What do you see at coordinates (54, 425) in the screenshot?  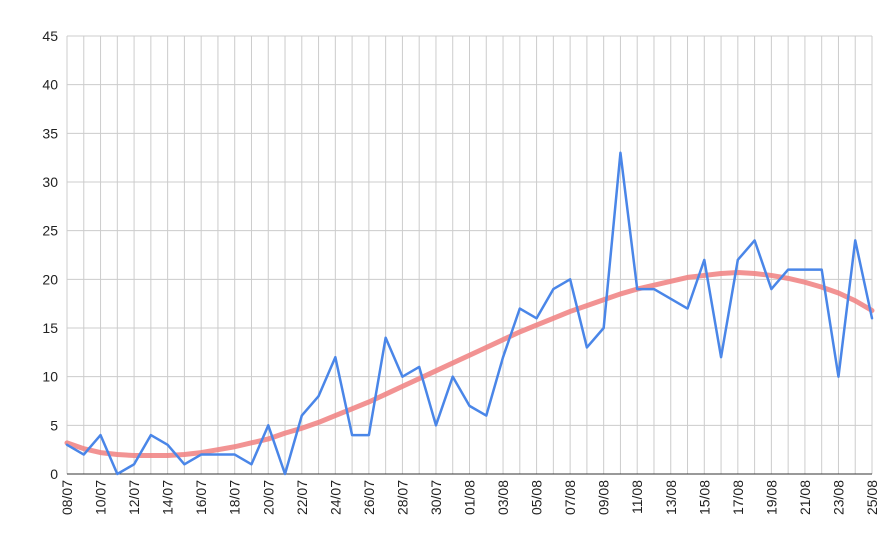 I see `y-tick-label: 5` at bounding box center [54, 425].